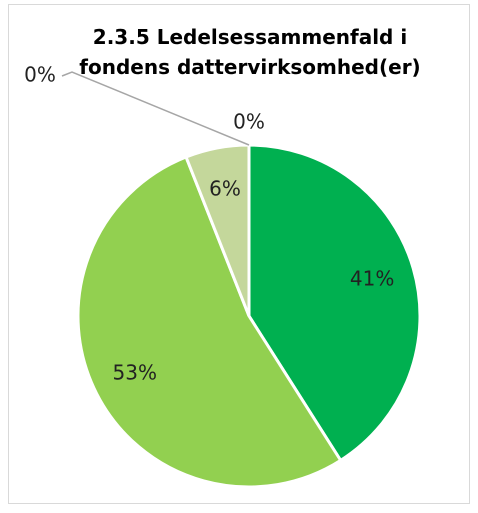  Describe the element at coordinates (225, 189) in the screenshot. I see `data-label: 6%` at that location.